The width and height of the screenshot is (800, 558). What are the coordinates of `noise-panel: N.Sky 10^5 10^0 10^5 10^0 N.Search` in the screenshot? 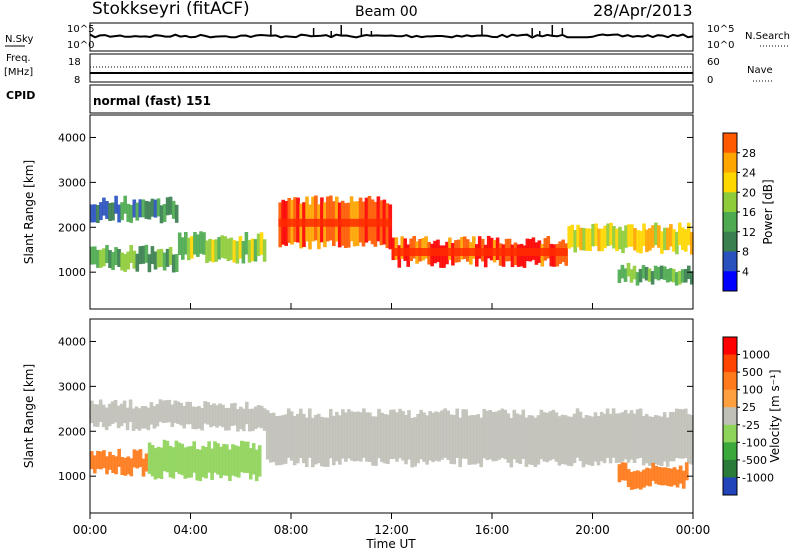 It's located at (397, 37).